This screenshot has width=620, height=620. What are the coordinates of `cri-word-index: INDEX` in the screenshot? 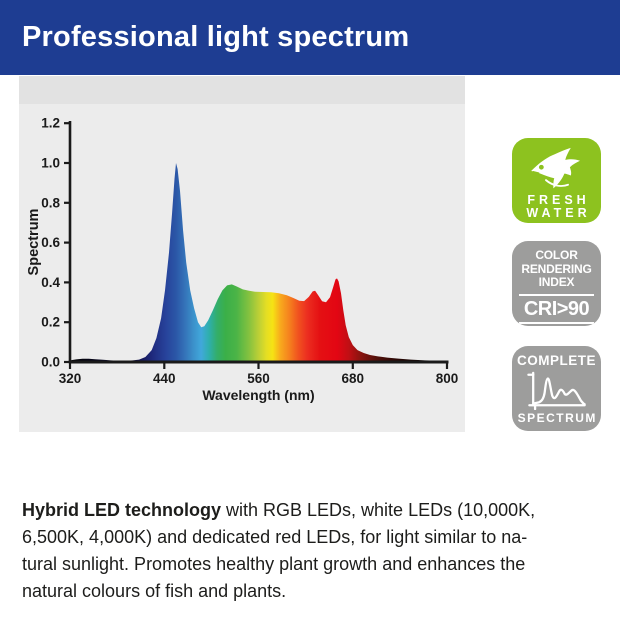 It's located at (556, 282).